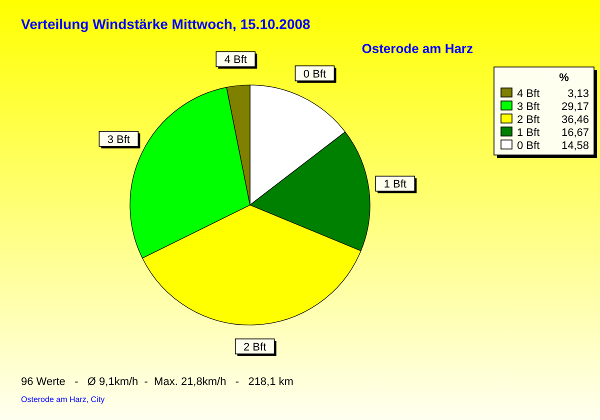  I want to click on chart-subtitle: Osterode am Harz, so click(418, 48).